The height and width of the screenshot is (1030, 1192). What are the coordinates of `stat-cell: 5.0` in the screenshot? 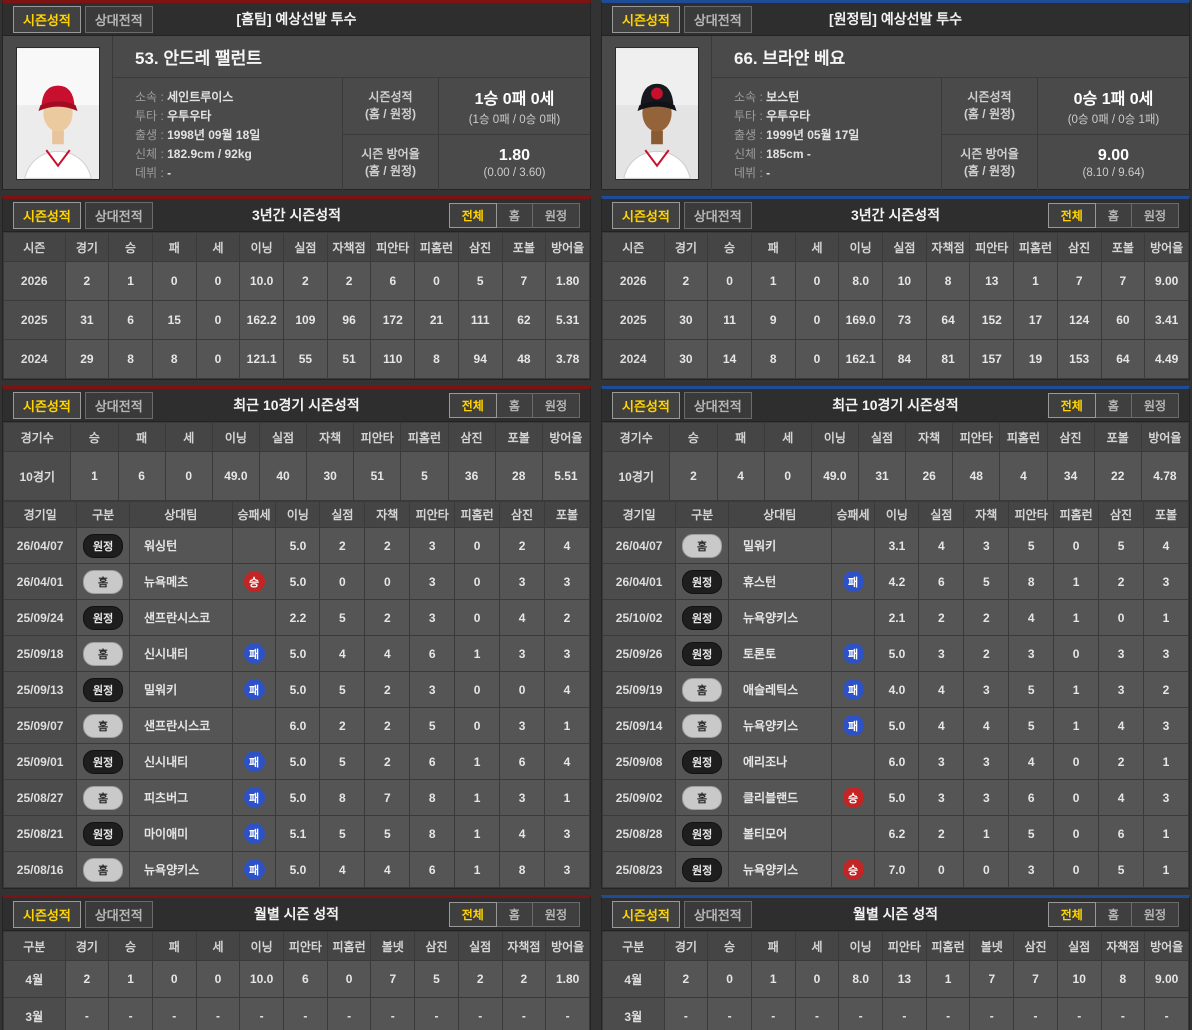 It's located at (897, 725).